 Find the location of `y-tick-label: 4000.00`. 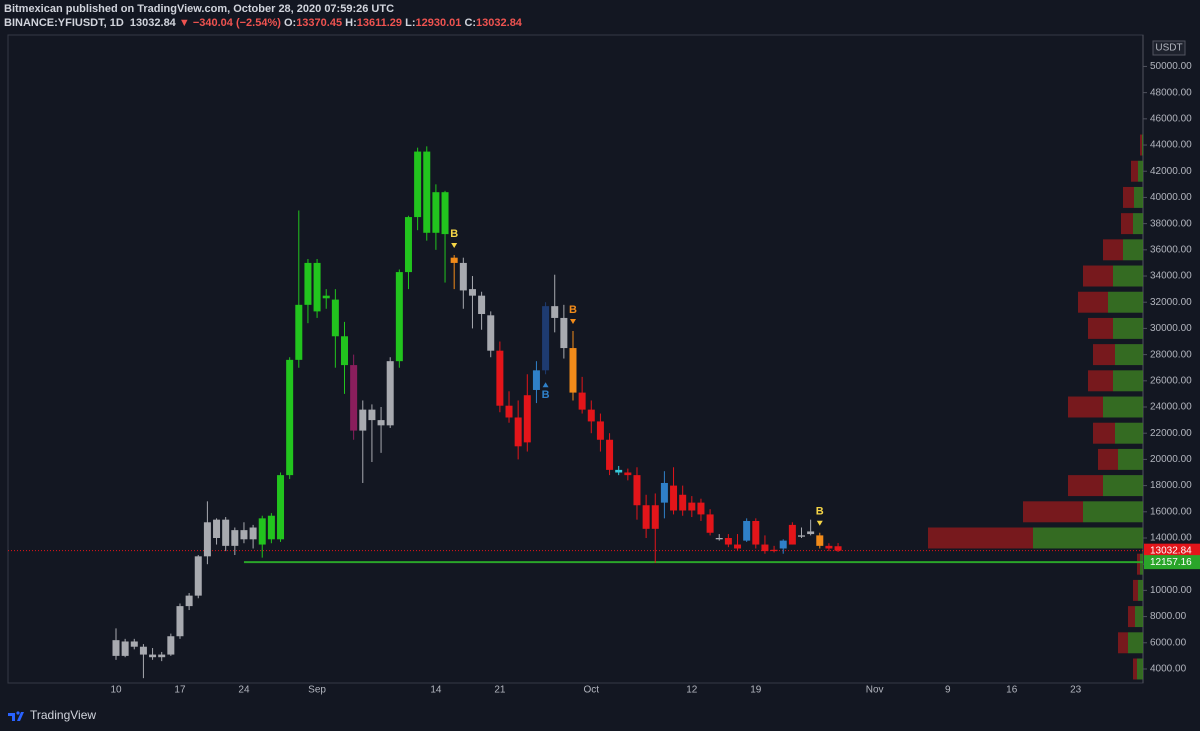

y-tick-label: 4000.00 is located at coordinates (1168, 669).